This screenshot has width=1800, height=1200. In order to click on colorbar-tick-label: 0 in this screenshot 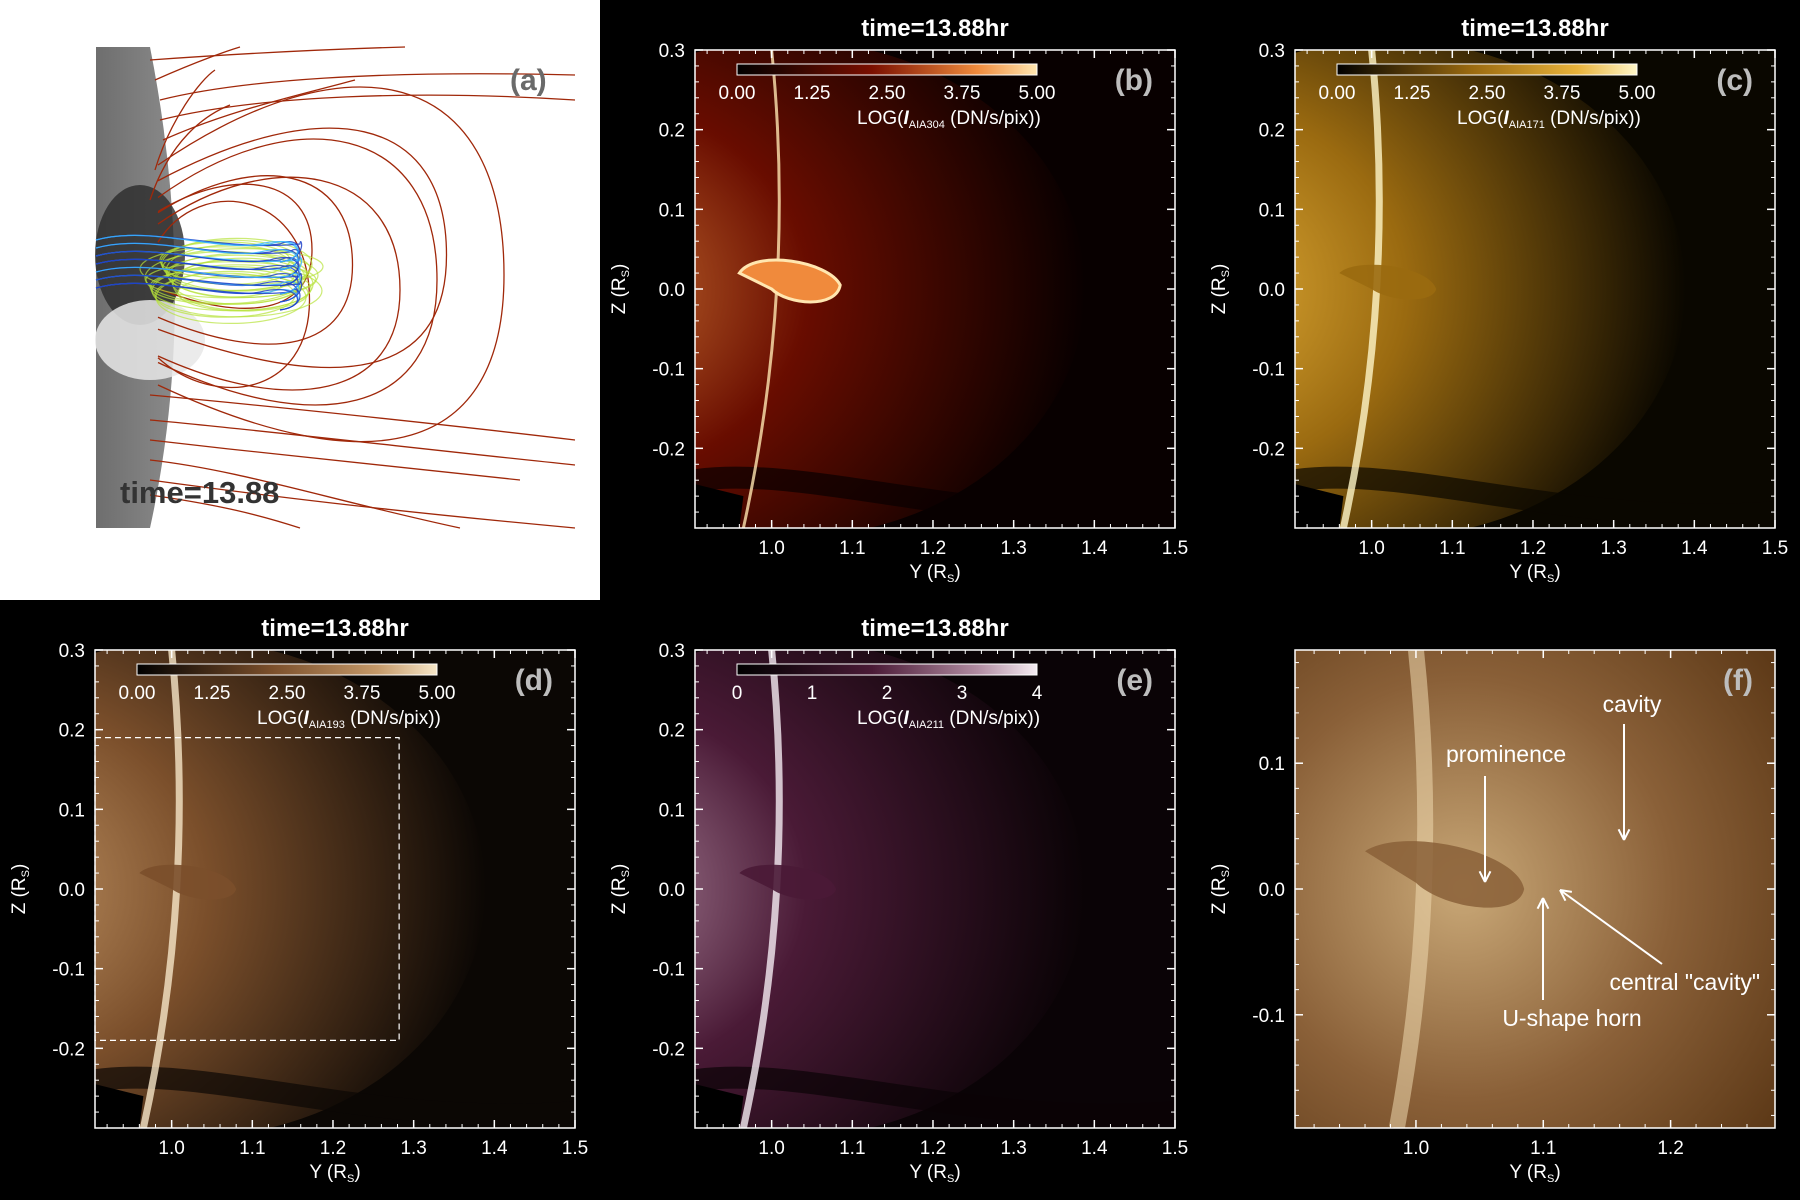, I will do `click(737, 693)`.